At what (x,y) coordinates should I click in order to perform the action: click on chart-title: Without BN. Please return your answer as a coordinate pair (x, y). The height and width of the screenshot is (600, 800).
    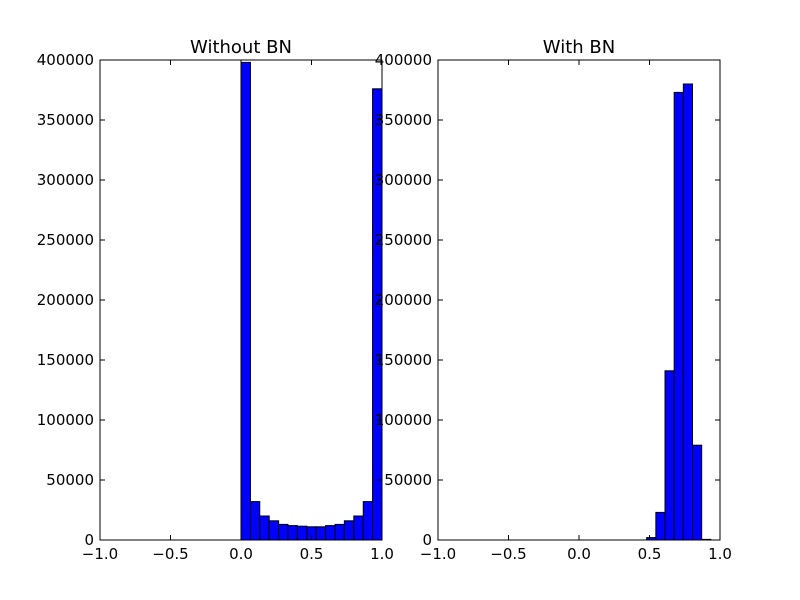
    Looking at the image, I should click on (241, 47).